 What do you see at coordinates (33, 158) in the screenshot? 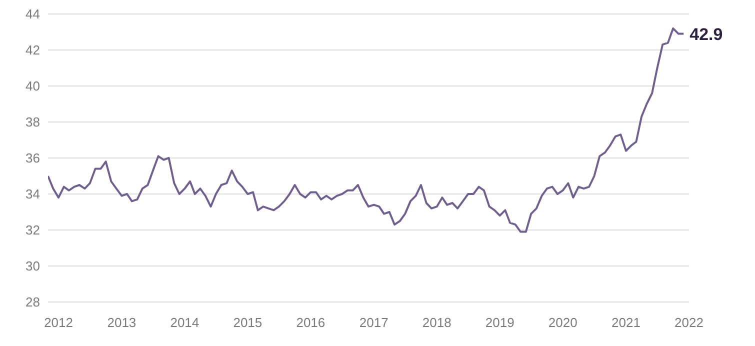
I see `y-tick-label: 36` at bounding box center [33, 158].